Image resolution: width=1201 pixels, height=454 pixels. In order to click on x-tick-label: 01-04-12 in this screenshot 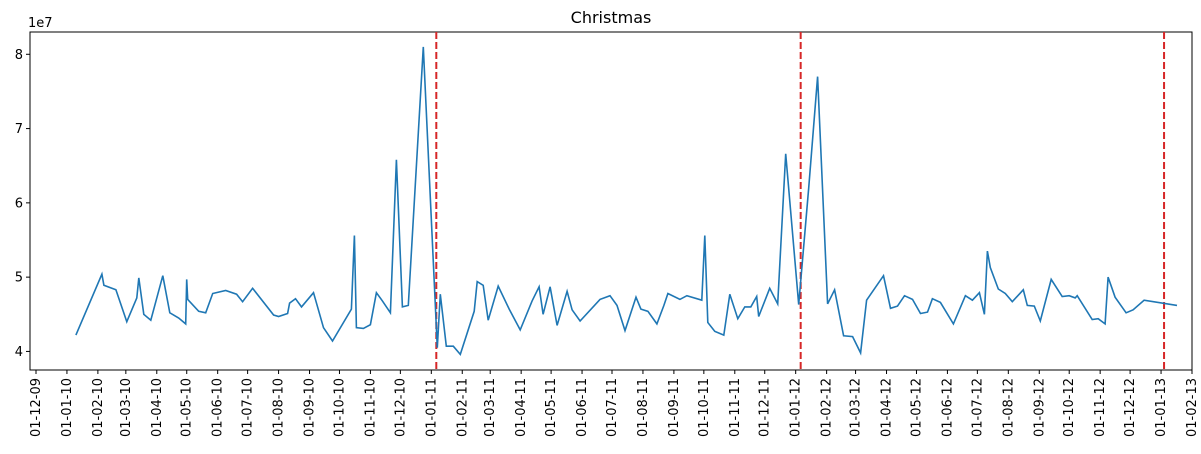, I will do `click(887, 407)`.